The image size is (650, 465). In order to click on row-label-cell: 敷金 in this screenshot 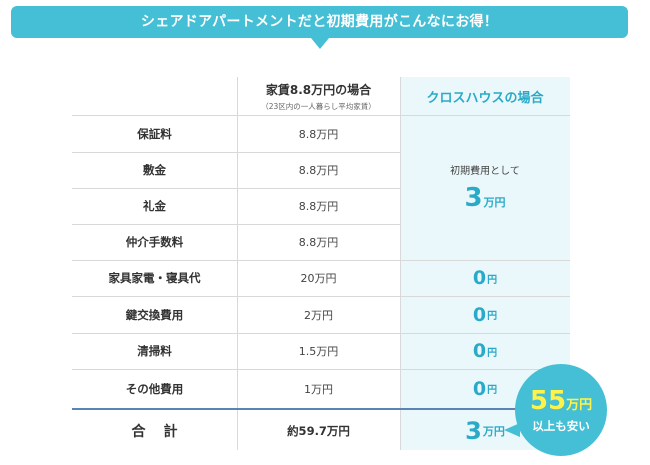, I will do `click(154, 170)`.